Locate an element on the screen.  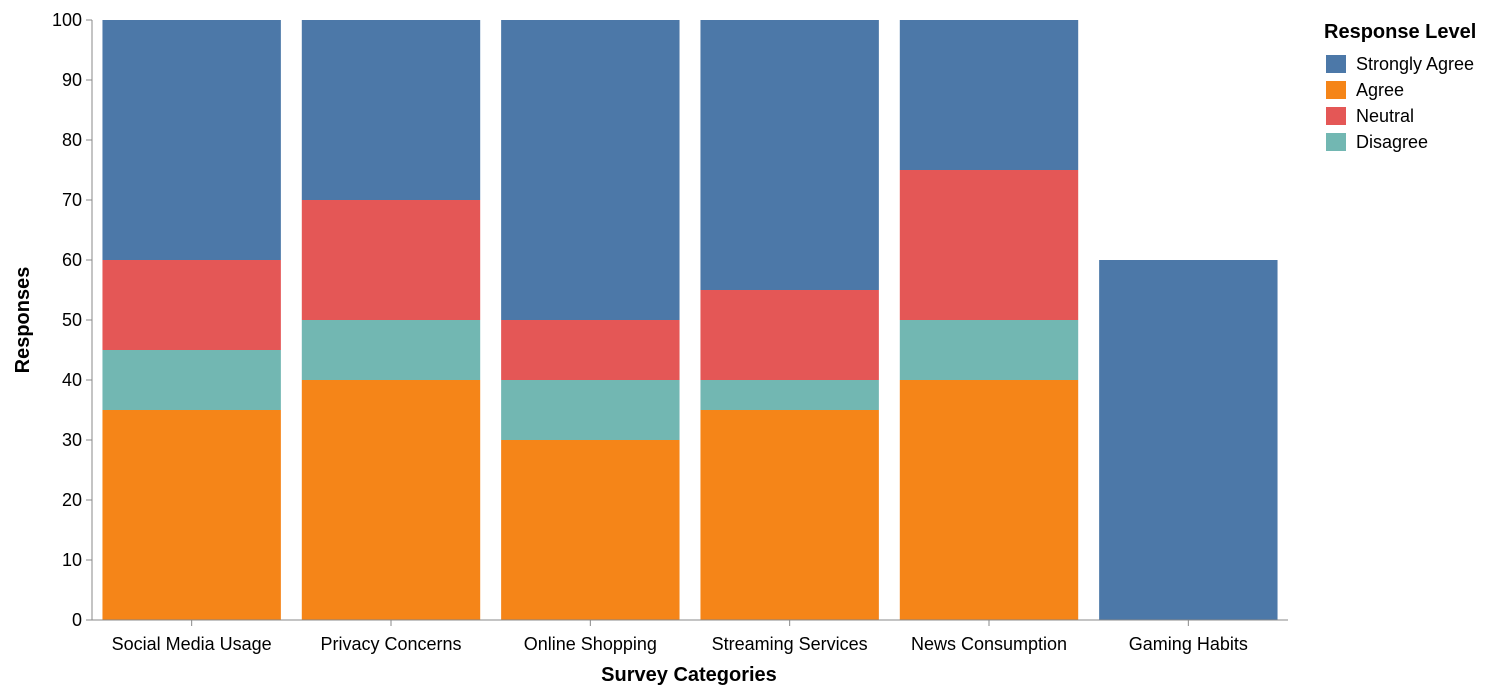
y-tick-label: 20 is located at coordinates (72, 500).